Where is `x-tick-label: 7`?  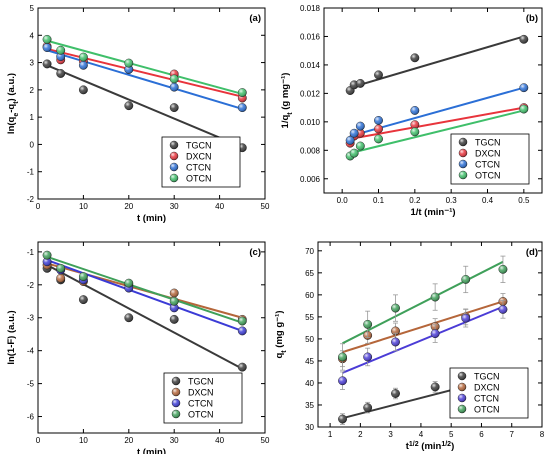
x-tick-label: 7 is located at coordinates (512, 434).